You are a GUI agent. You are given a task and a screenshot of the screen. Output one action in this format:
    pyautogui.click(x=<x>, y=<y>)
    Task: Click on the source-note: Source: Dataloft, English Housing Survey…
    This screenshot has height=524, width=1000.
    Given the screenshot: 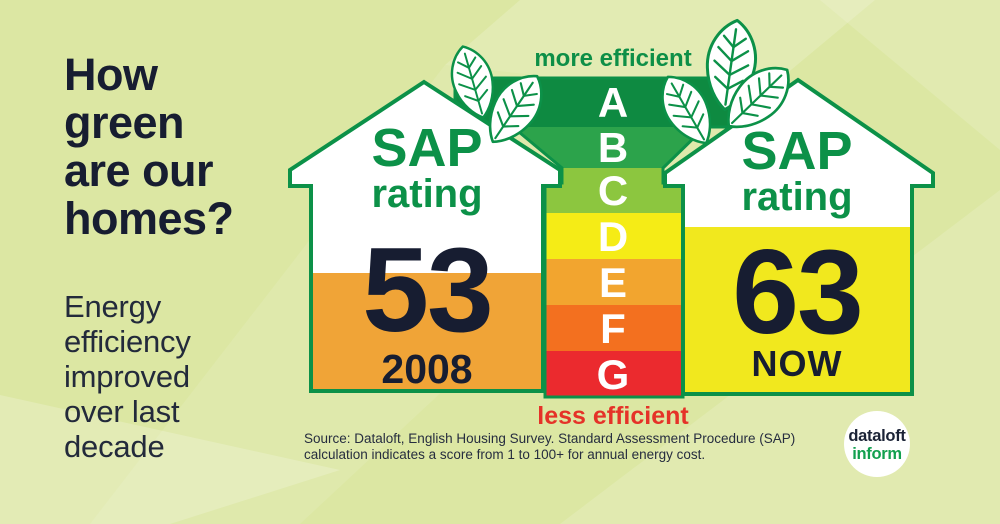 What is the action you would take?
    pyautogui.click(x=549, y=446)
    